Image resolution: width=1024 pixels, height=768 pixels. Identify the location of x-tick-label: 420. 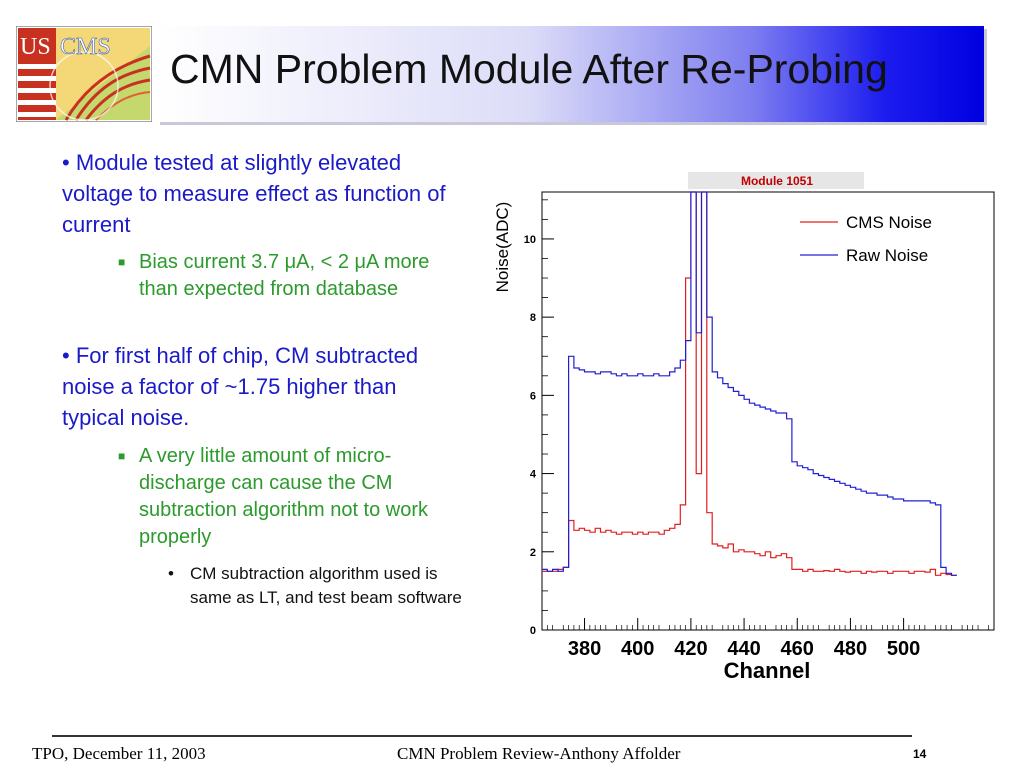
(690, 649).